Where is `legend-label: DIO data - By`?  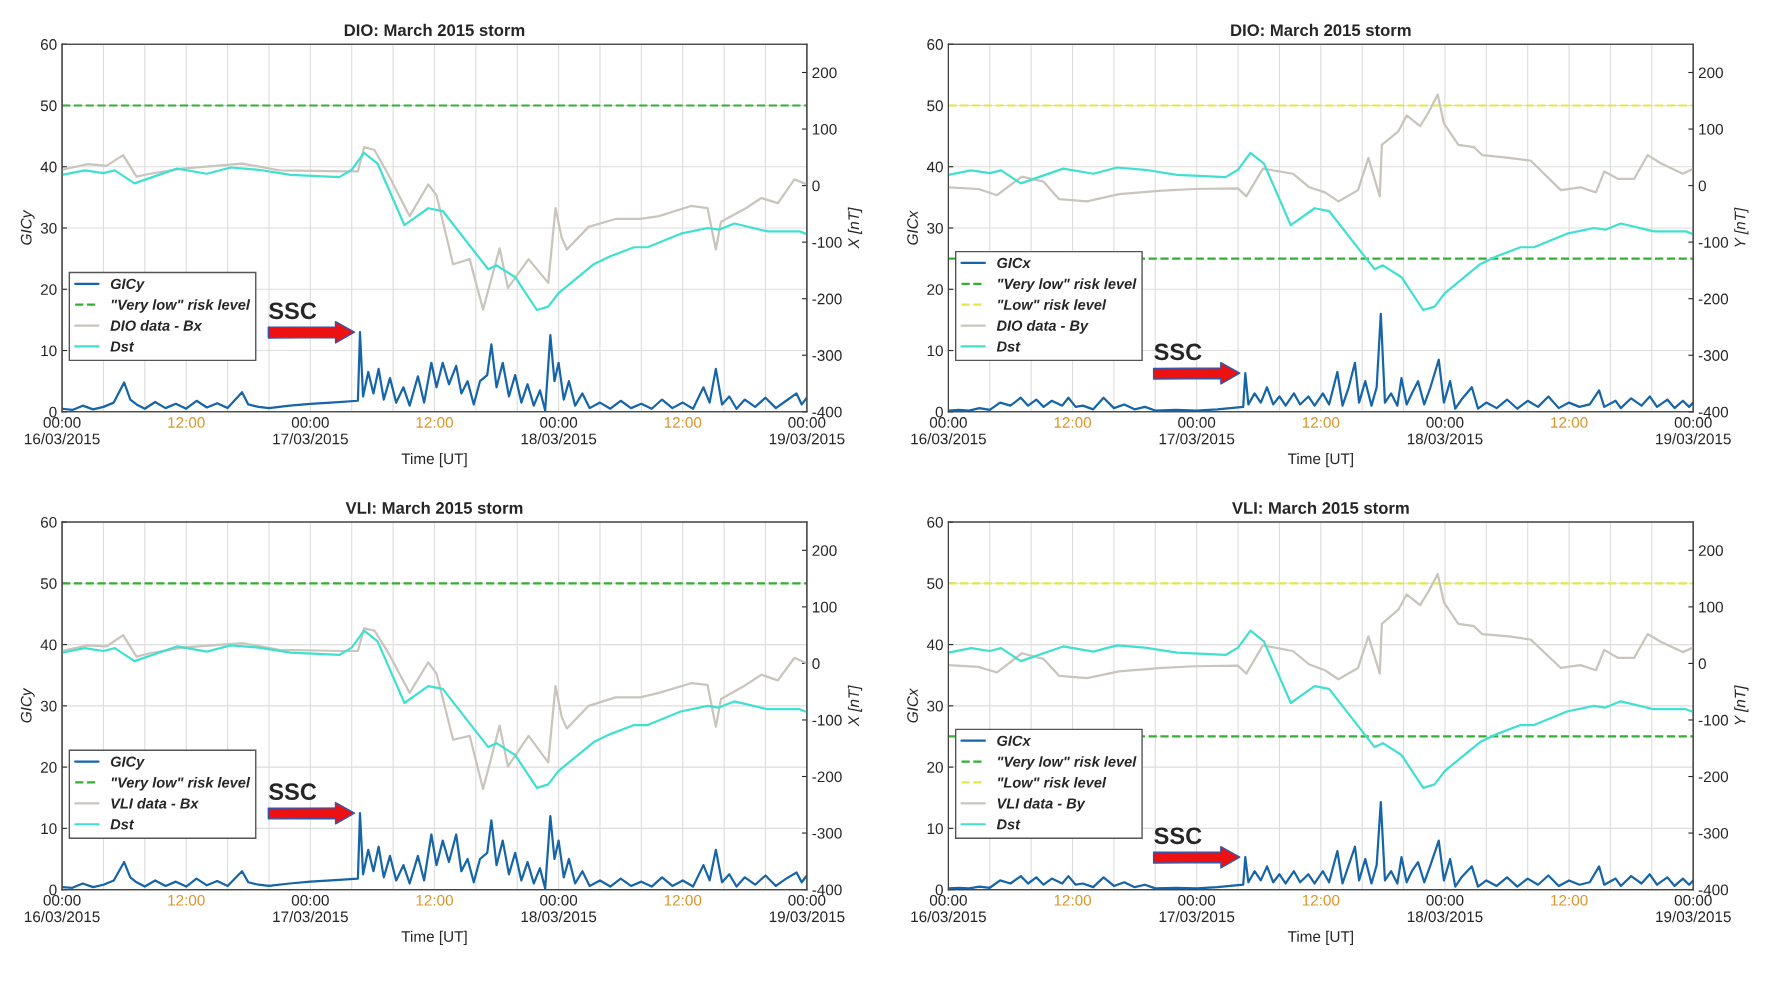 legend-label: DIO data - By is located at coordinates (1042, 327).